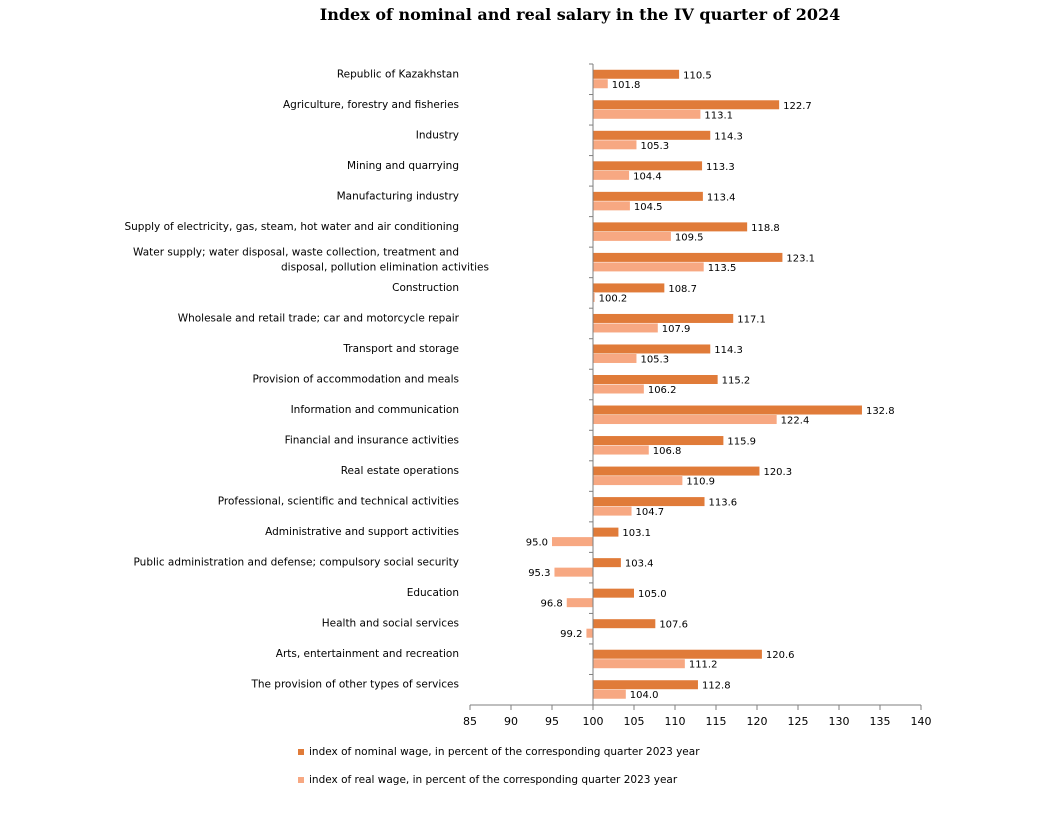 This screenshot has width=1047, height=814. I want to click on category-label: Construction, so click(425, 288).